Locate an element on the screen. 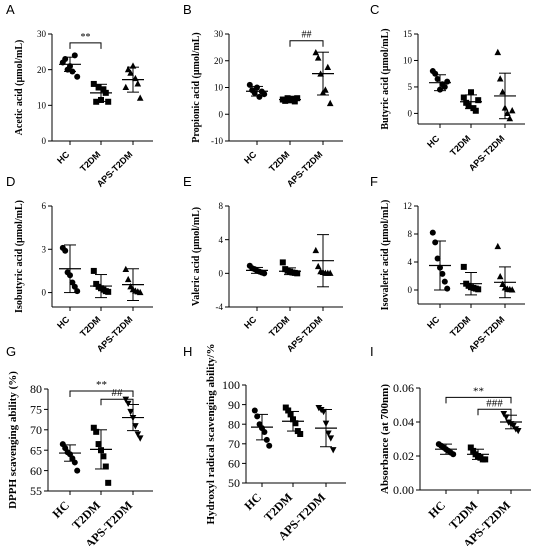  y-tick-label: 0.00 is located at coordinates (403, 490).